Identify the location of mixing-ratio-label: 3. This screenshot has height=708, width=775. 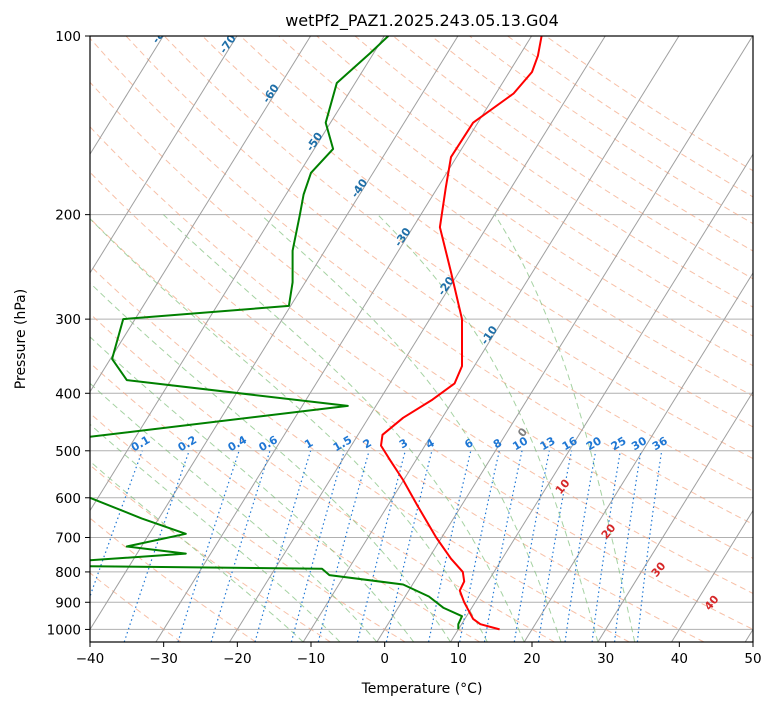
(403, 443).